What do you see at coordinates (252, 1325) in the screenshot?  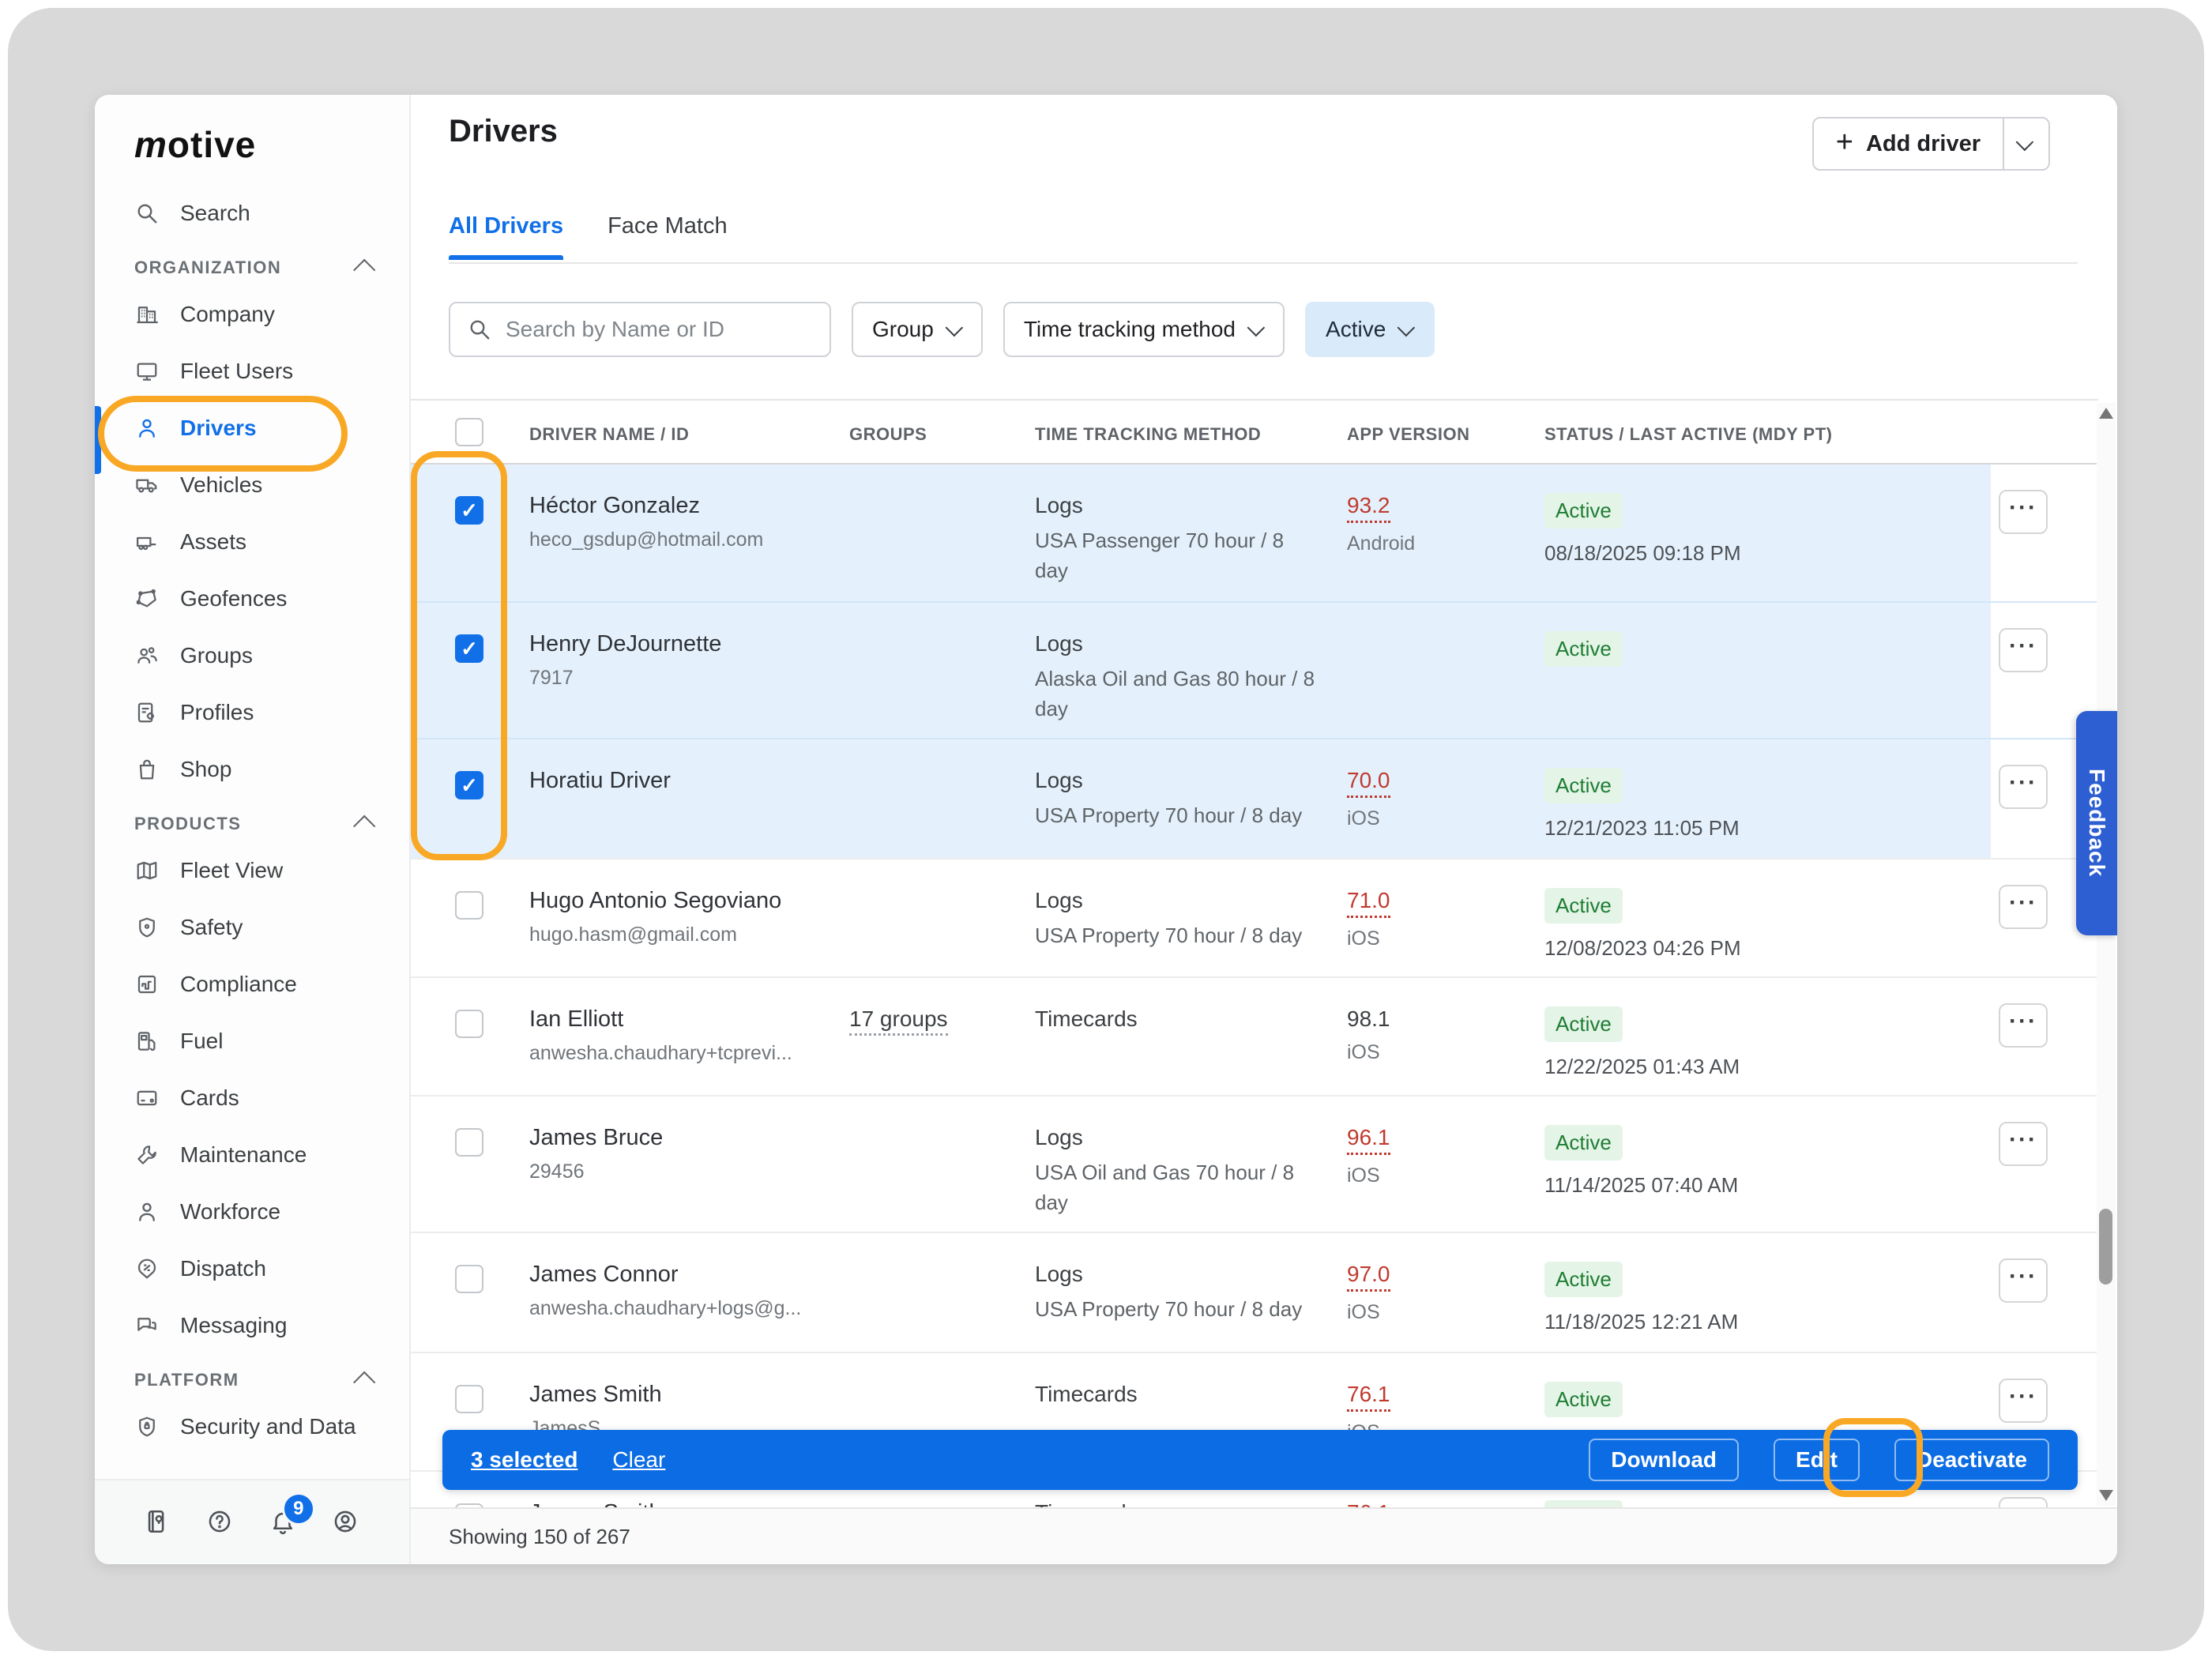 I see `sidebar-item-messaging: Messaging` at bounding box center [252, 1325].